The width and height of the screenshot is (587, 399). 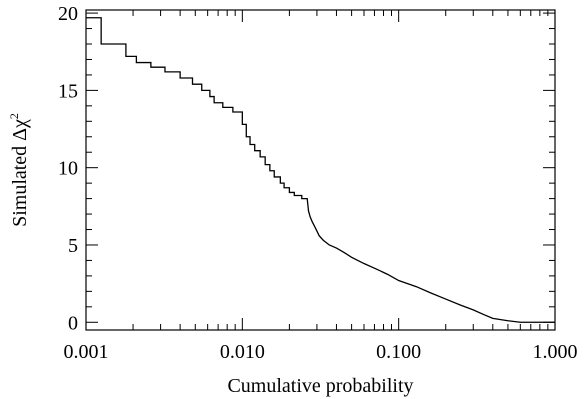 What do you see at coordinates (86, 352) in the screenshot?
I see `x-tick-label: 0.001` at bounding box center [86, 352].